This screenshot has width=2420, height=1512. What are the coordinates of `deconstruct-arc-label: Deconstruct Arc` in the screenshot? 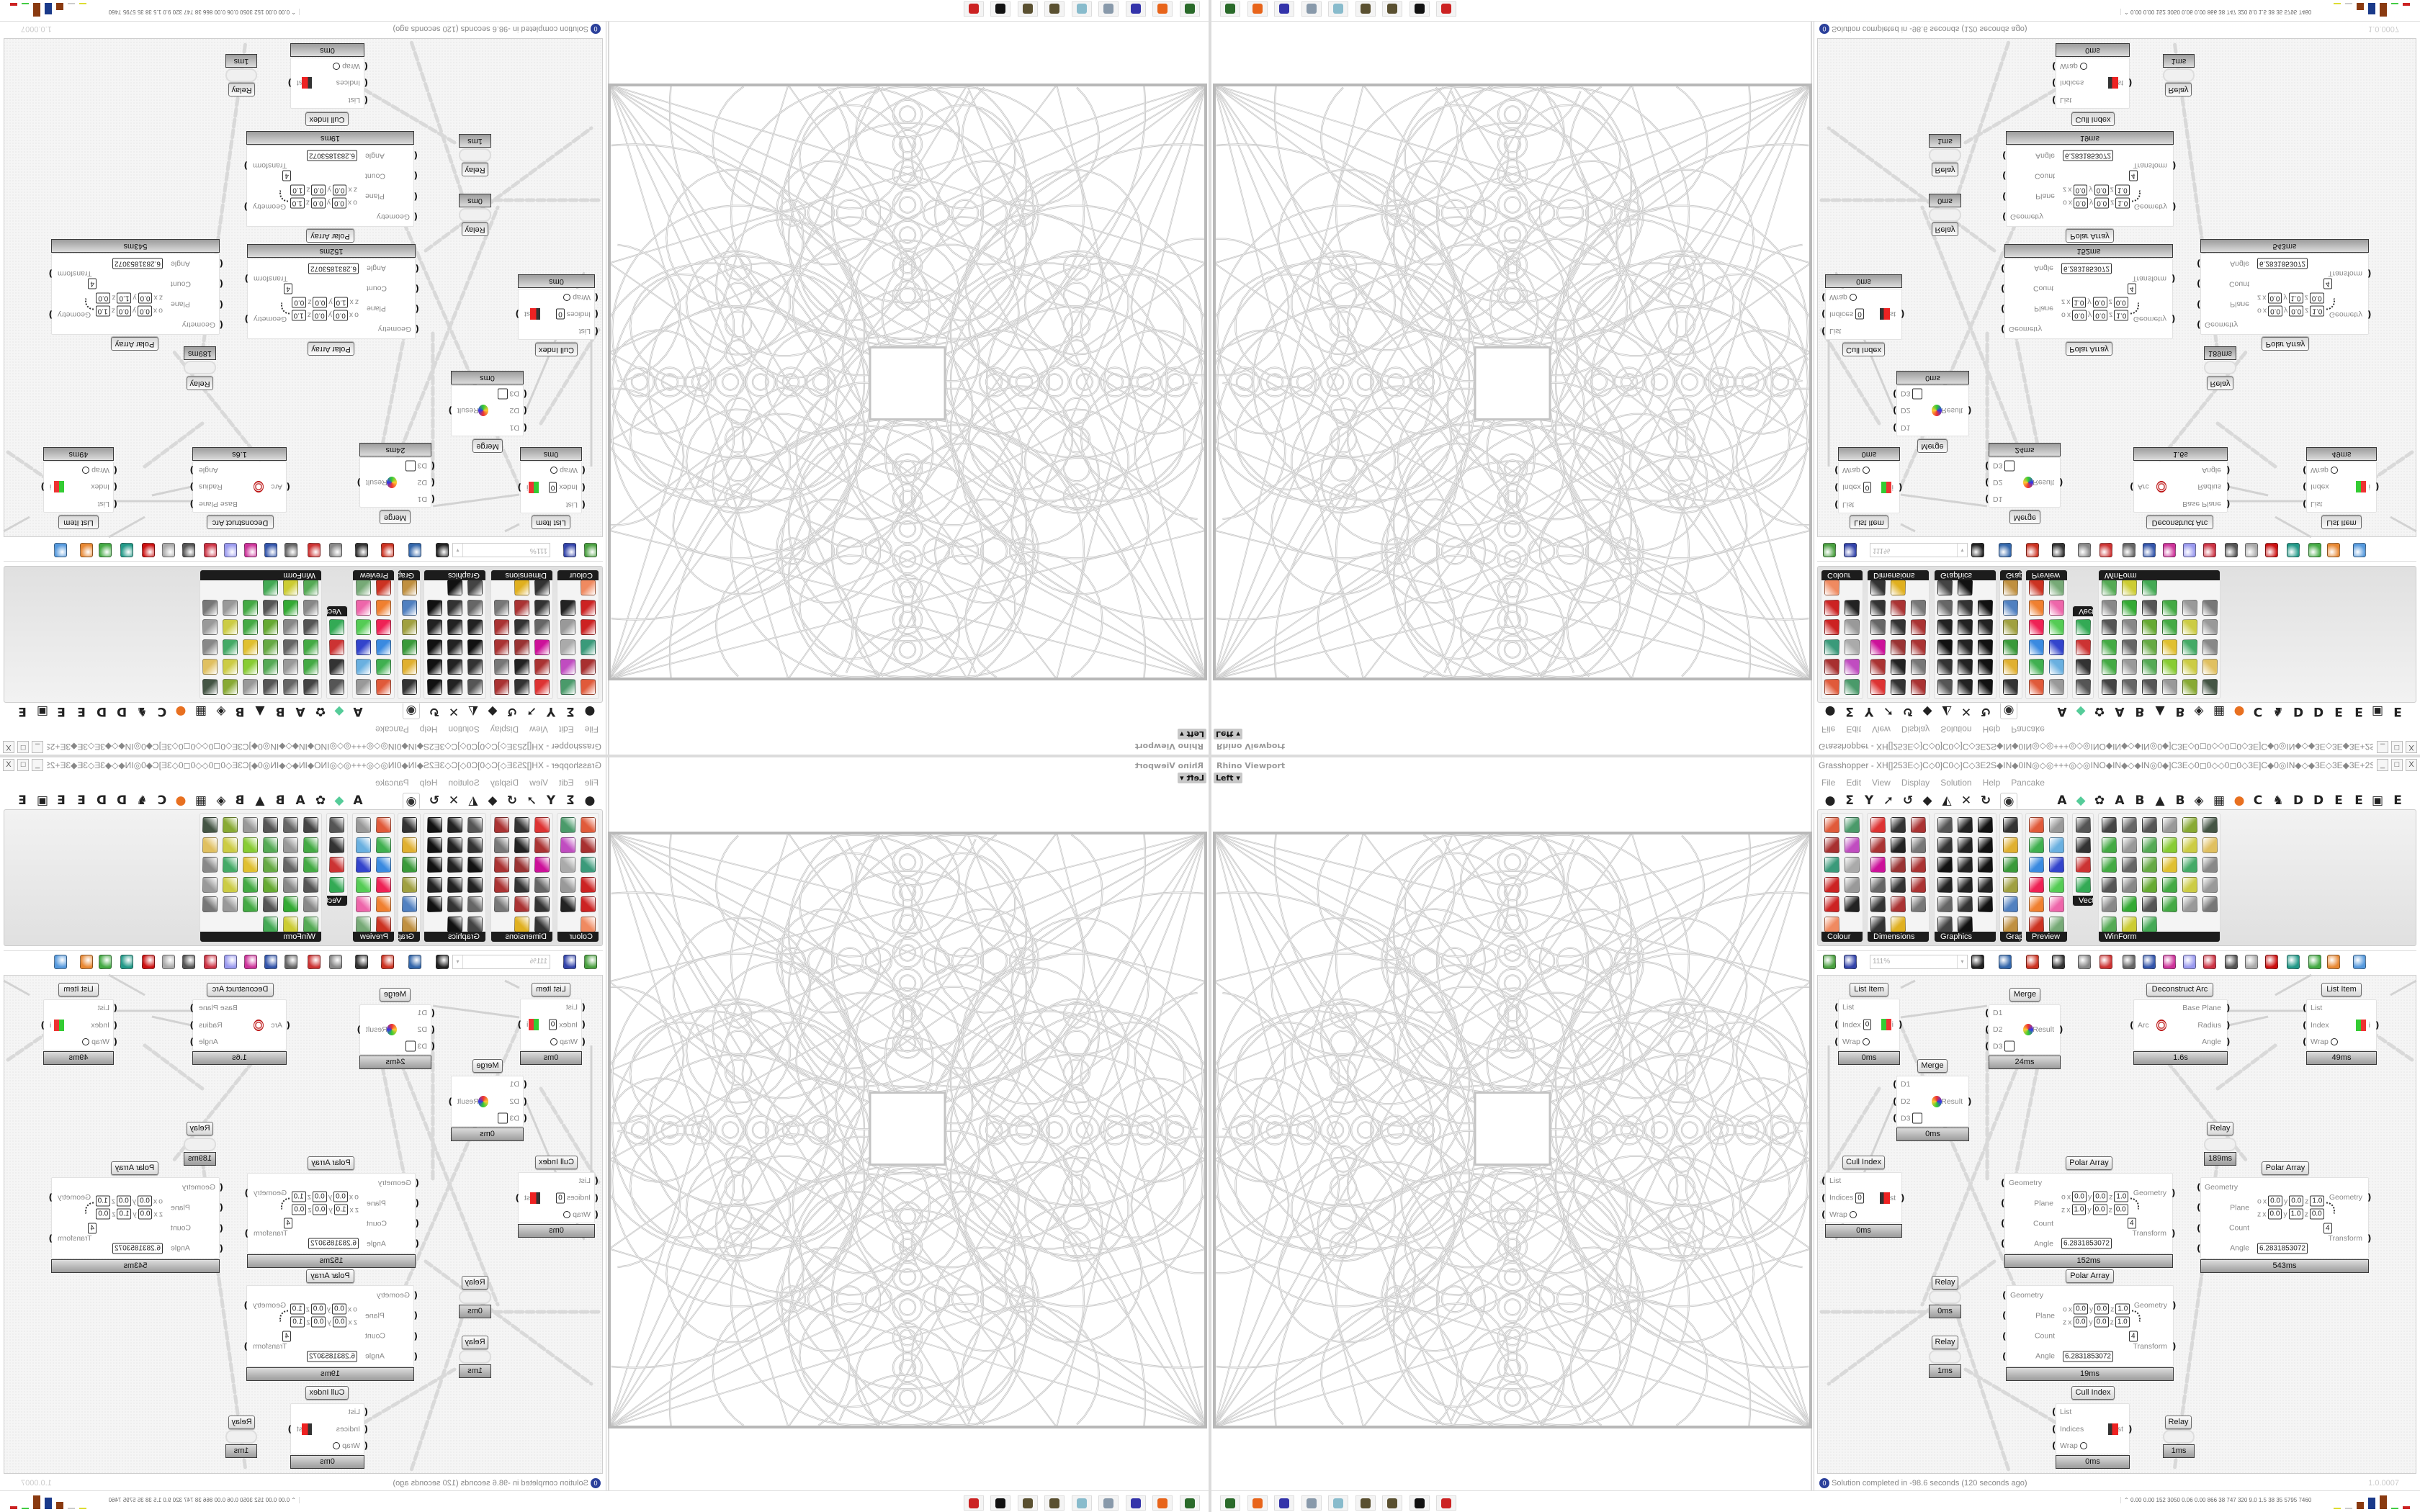 It's located at (240, 522).